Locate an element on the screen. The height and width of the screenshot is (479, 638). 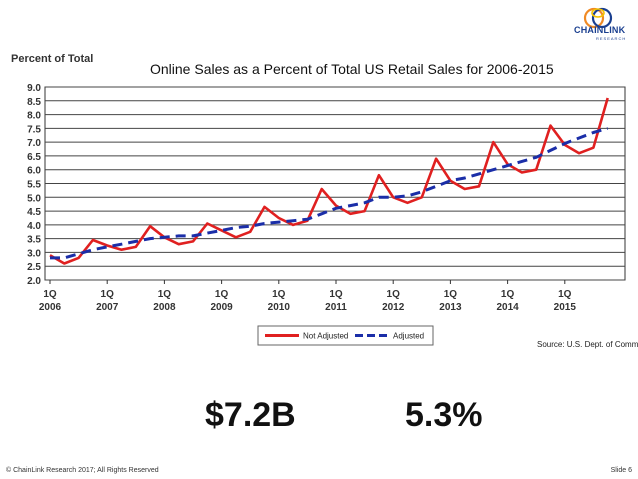
x-tick-year: 2006 is located at coordinates (50, 307).